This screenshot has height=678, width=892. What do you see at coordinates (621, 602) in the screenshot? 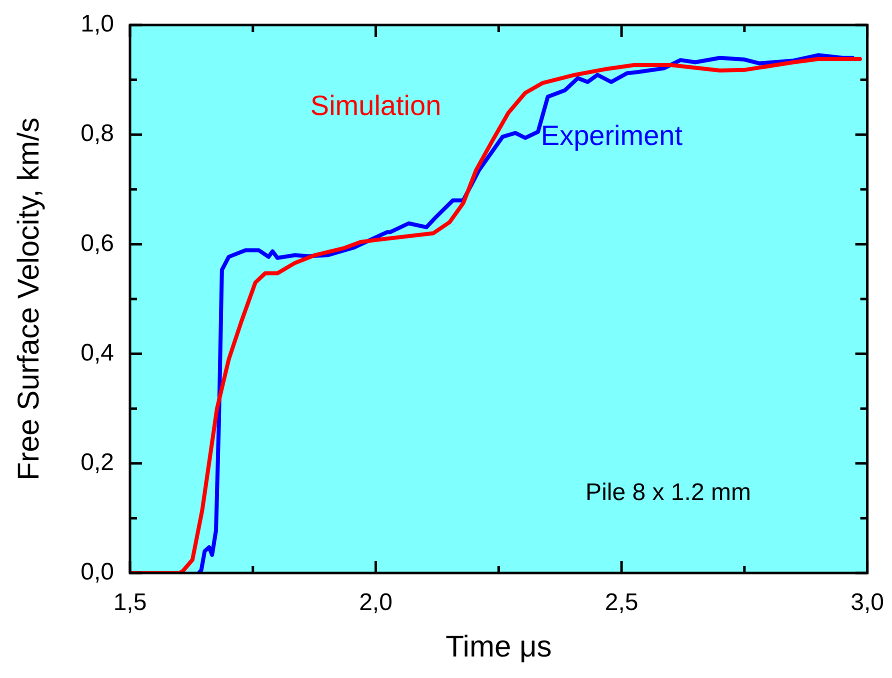
I see `x-tick-label: 2,5` at bounding box center [621, 602].